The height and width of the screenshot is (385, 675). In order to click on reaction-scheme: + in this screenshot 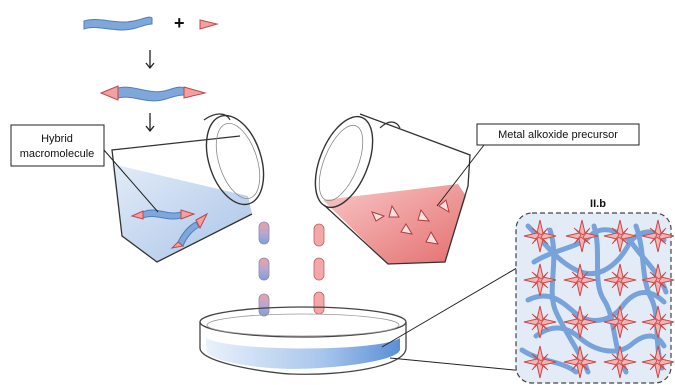, I will do `click(151, 73)`.